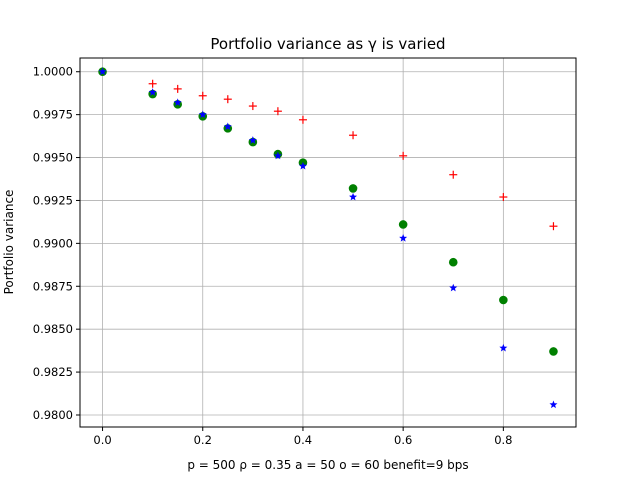  Describe the element at coordinates (9, 242) in the screenshot. I see `y-axis-label: Portfolio variance` at that location.